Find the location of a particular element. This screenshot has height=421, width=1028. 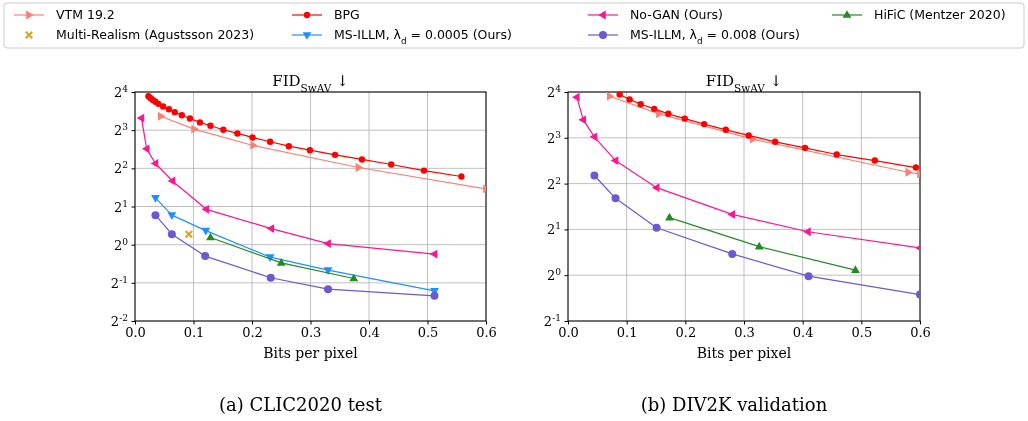

legend-label: Multi-Realism (Agustsson 2023) is located at coordinates (155, 35).